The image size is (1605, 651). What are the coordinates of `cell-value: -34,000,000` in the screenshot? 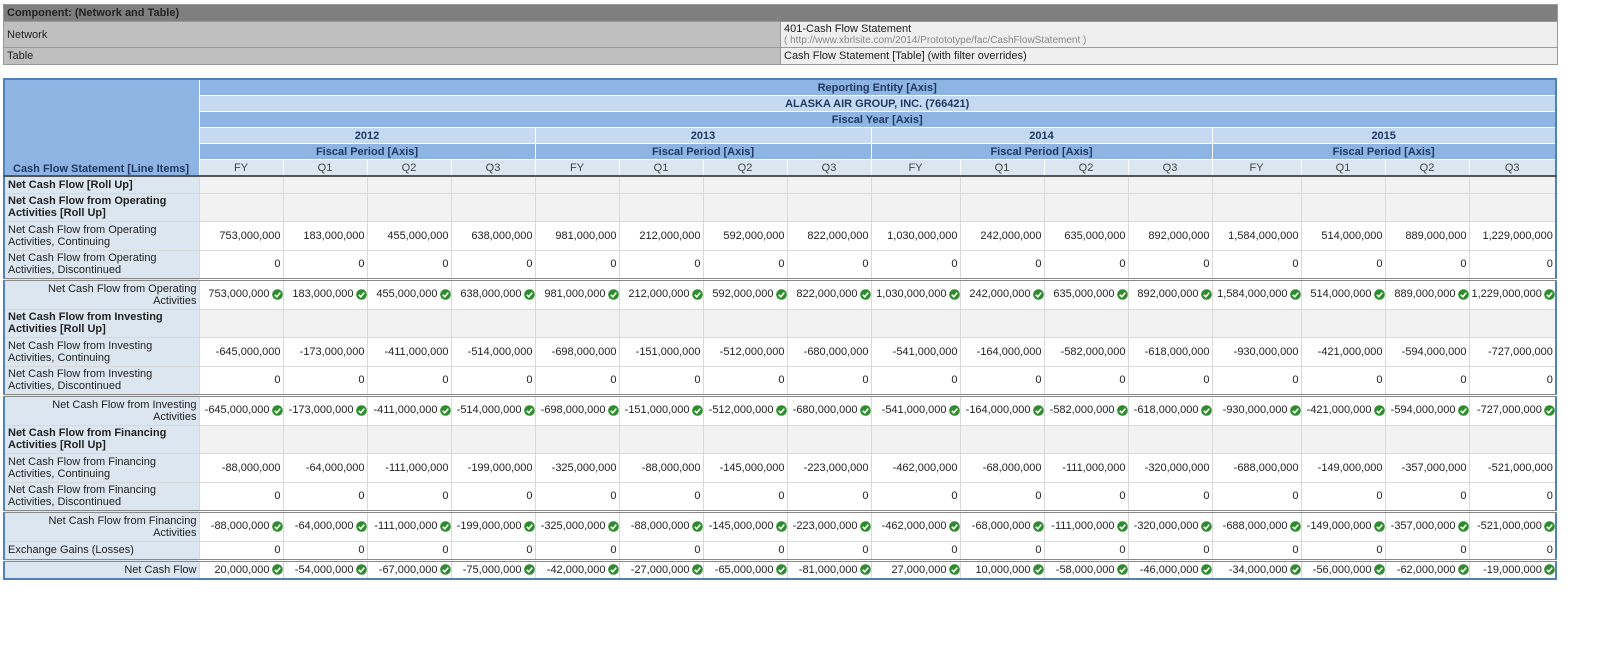 It's located at (1258, 570).